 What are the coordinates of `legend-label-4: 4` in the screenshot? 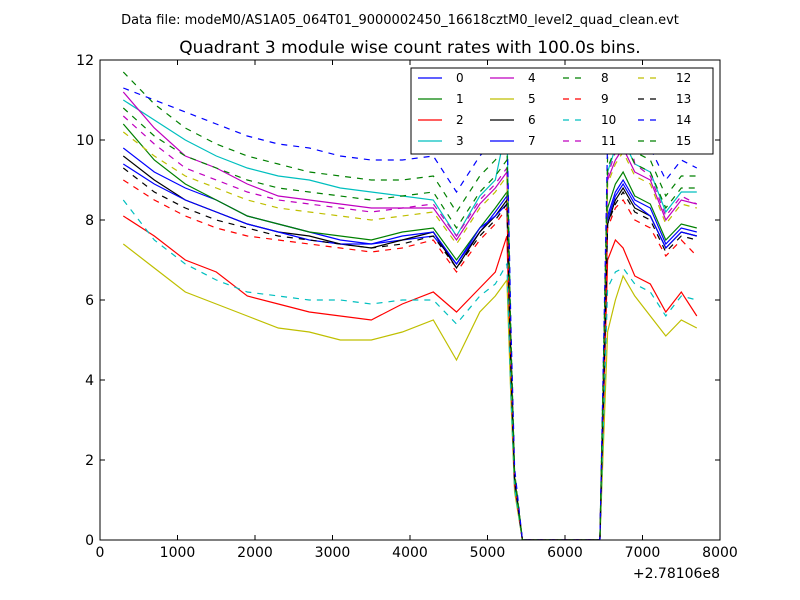 It's located at (532, 78).